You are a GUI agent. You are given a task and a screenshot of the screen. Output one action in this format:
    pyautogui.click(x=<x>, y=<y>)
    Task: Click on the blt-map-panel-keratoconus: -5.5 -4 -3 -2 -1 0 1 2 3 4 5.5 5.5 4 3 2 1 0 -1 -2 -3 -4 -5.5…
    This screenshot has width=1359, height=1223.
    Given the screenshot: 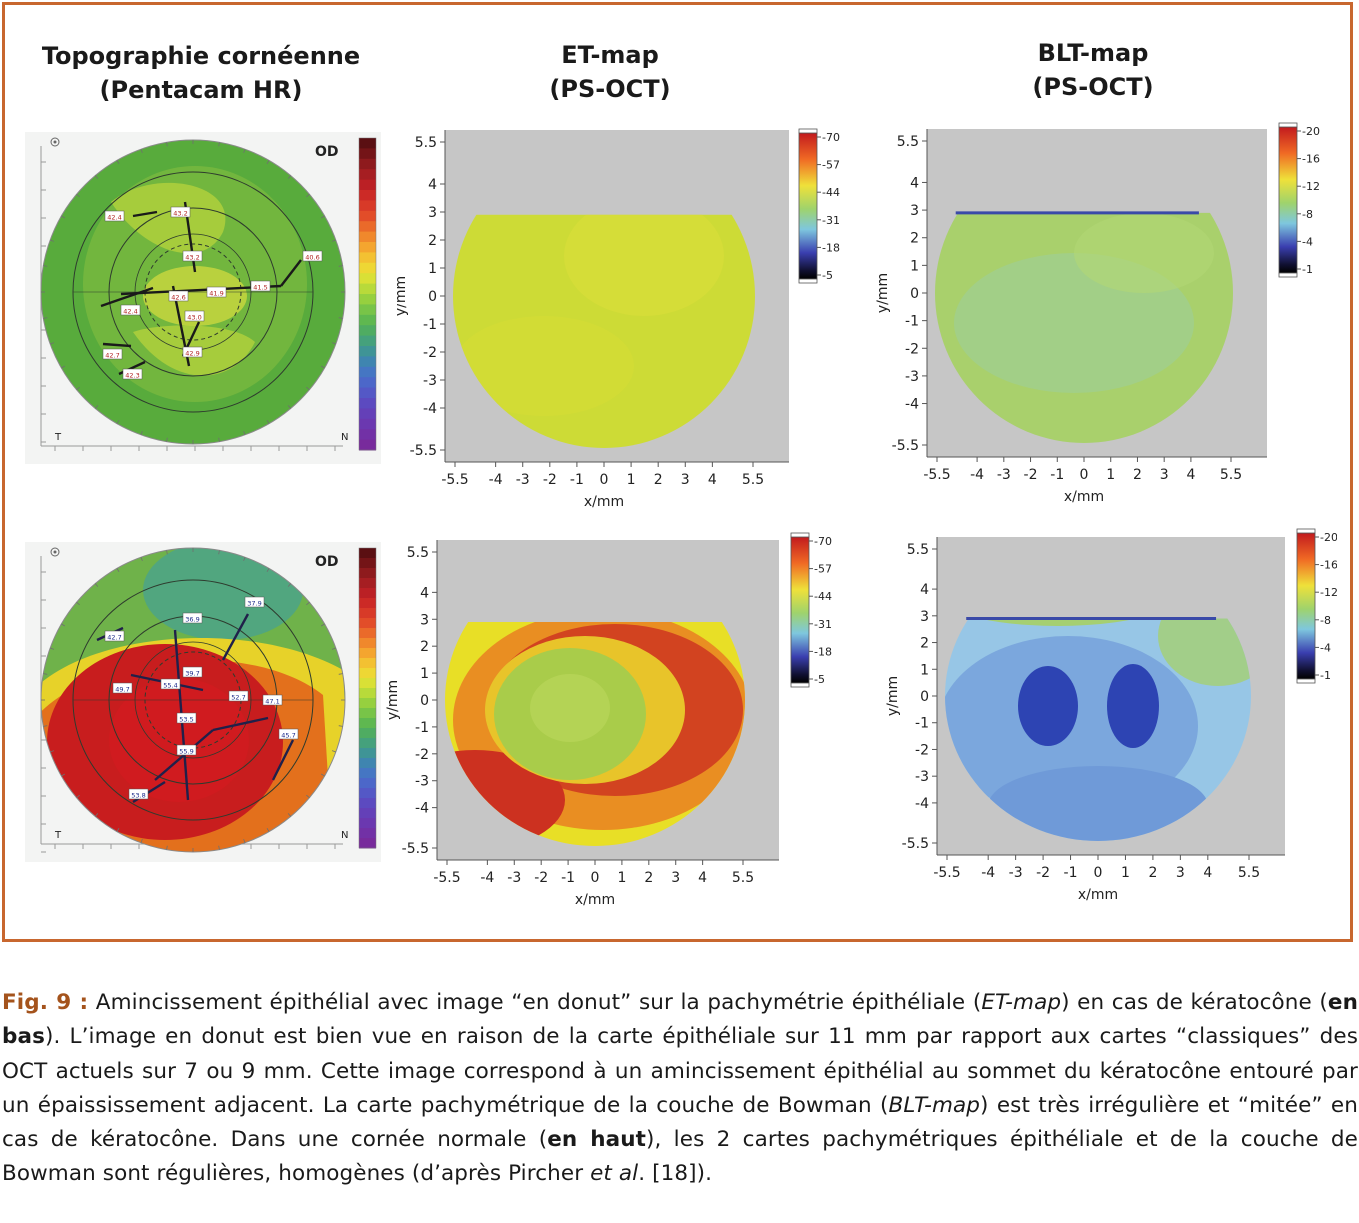 What is the action you would take?
    pyautogui.click(x=1111, y=715)
    